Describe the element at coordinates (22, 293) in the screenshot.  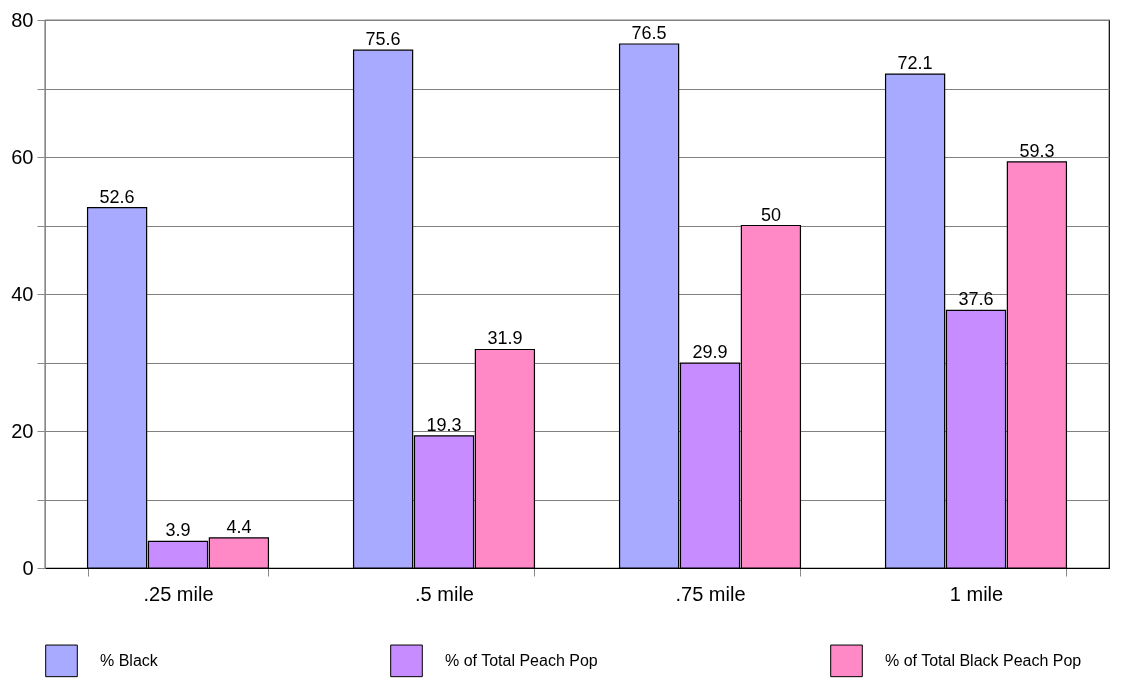
I see `y-tick-label: 40` at that location.